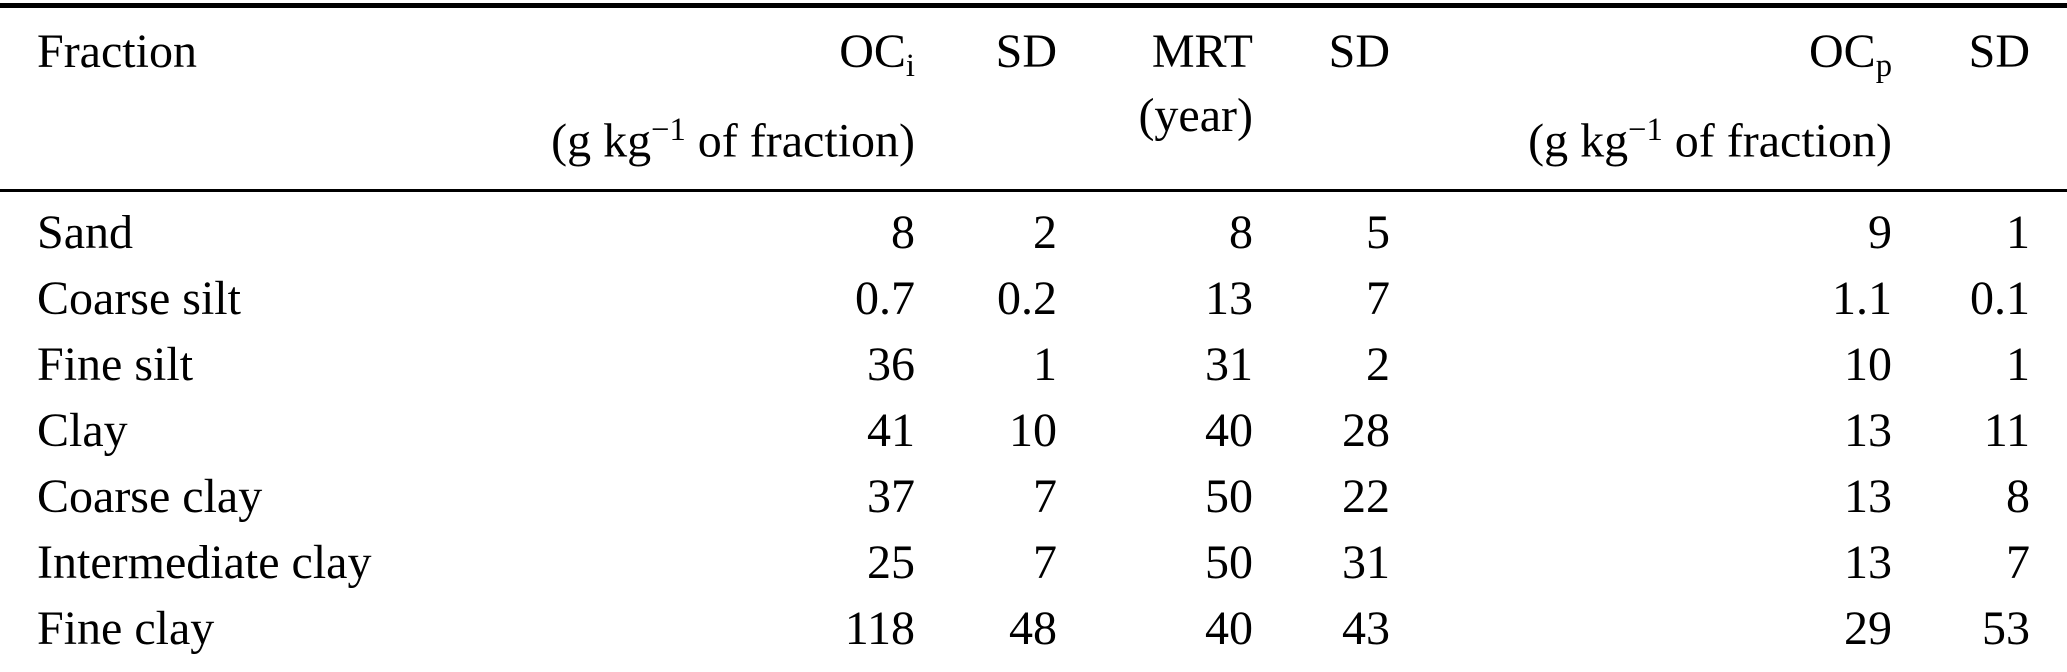 This screenshot has width=2067, height=672. What do you see at coordinates (1229, 365) in the screenshot?
I see `cell-mrt: 31` at bounding box center [1229, 365].